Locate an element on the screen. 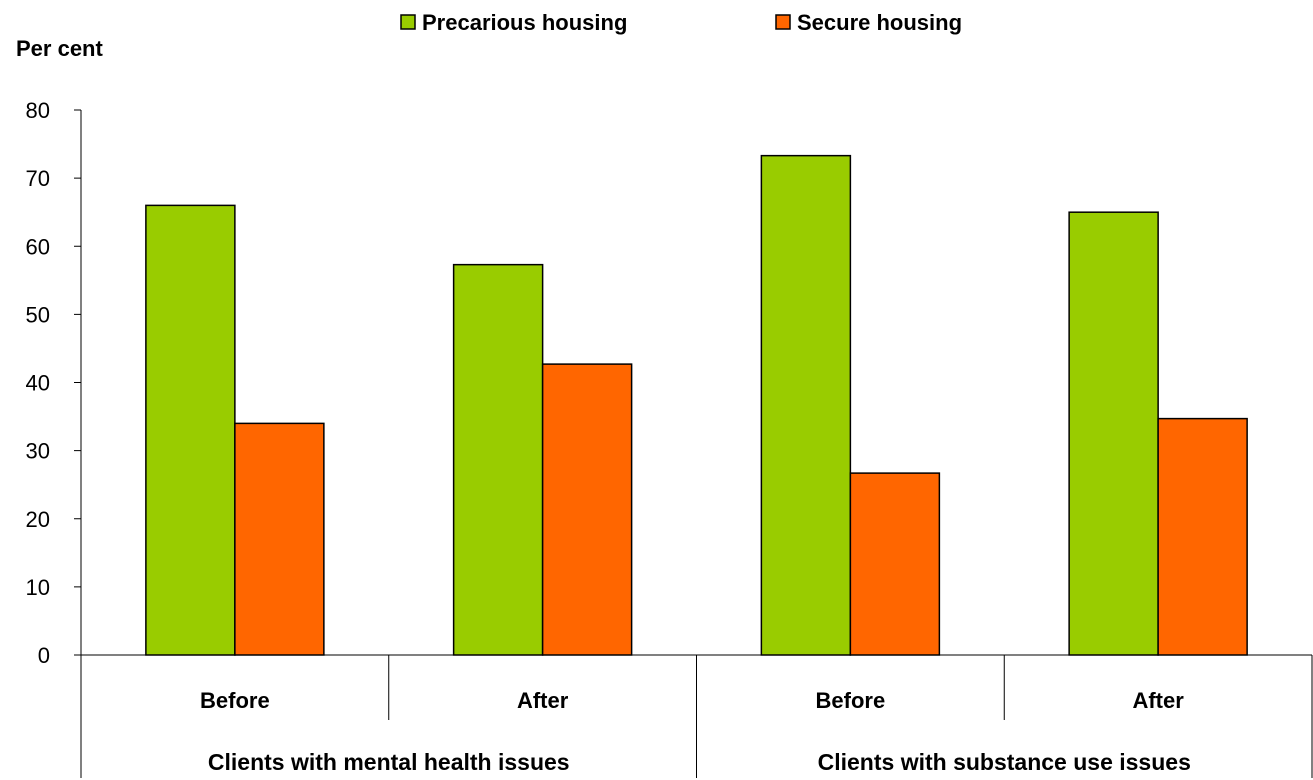 The width and height of the screenshot is (1313, 780). category-label-4: After is located at coordinates (1158, 700).